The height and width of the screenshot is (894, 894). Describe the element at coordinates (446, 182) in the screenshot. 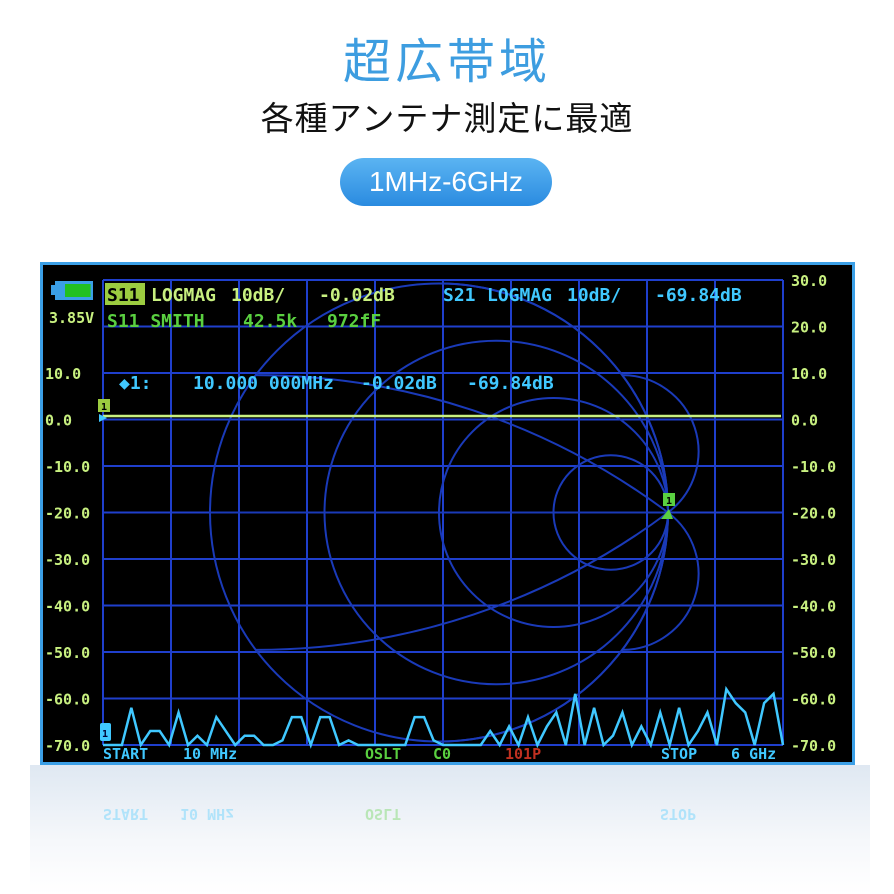

I see `frequency-range-badge: 1MHz-6GHz` at that location.